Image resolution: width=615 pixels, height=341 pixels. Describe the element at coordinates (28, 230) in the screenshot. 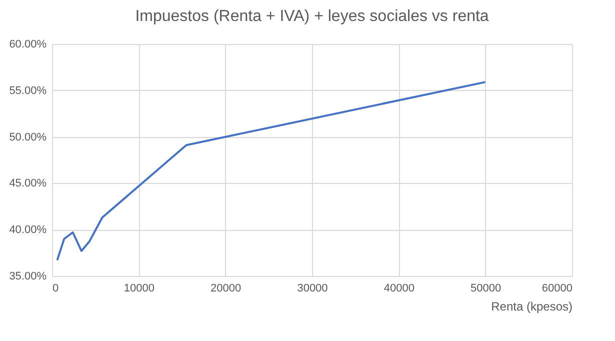

I see `y-tick-label: 40.00%` at that location.